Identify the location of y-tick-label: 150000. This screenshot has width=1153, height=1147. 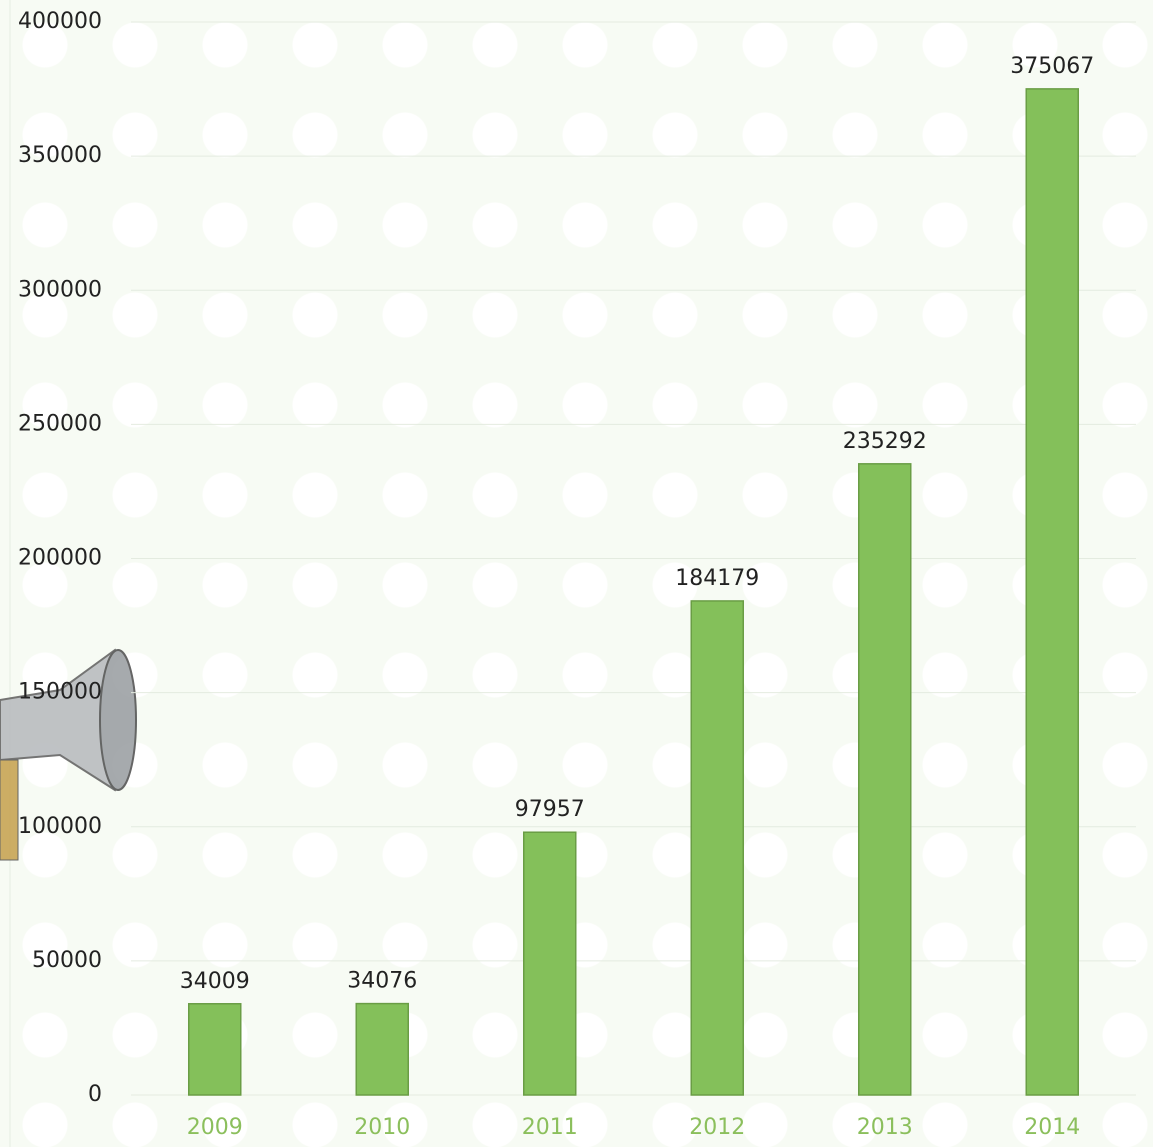
(60, 692).